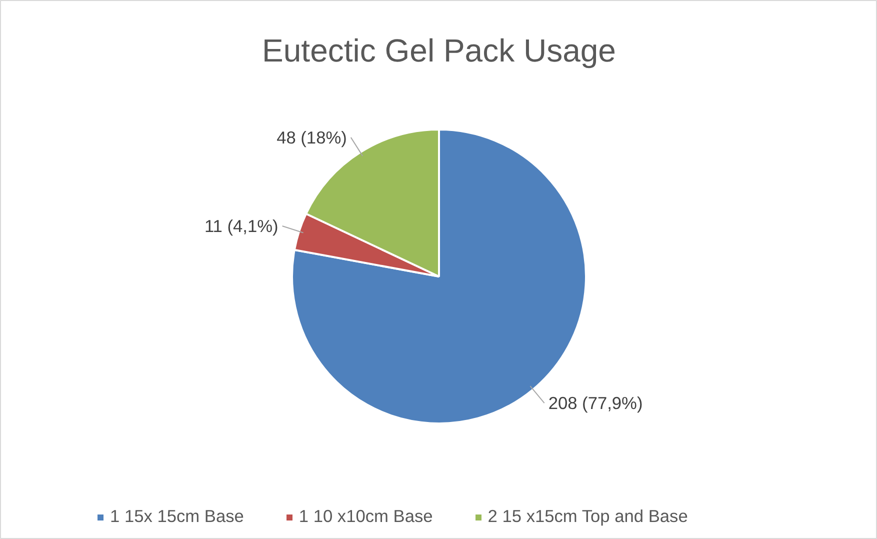 The image size is (877, 539). Describe the element at coordinates (588, 516) in the screenshot. I see `legend-label: 2 15 x15cm Top and Base` at that location.